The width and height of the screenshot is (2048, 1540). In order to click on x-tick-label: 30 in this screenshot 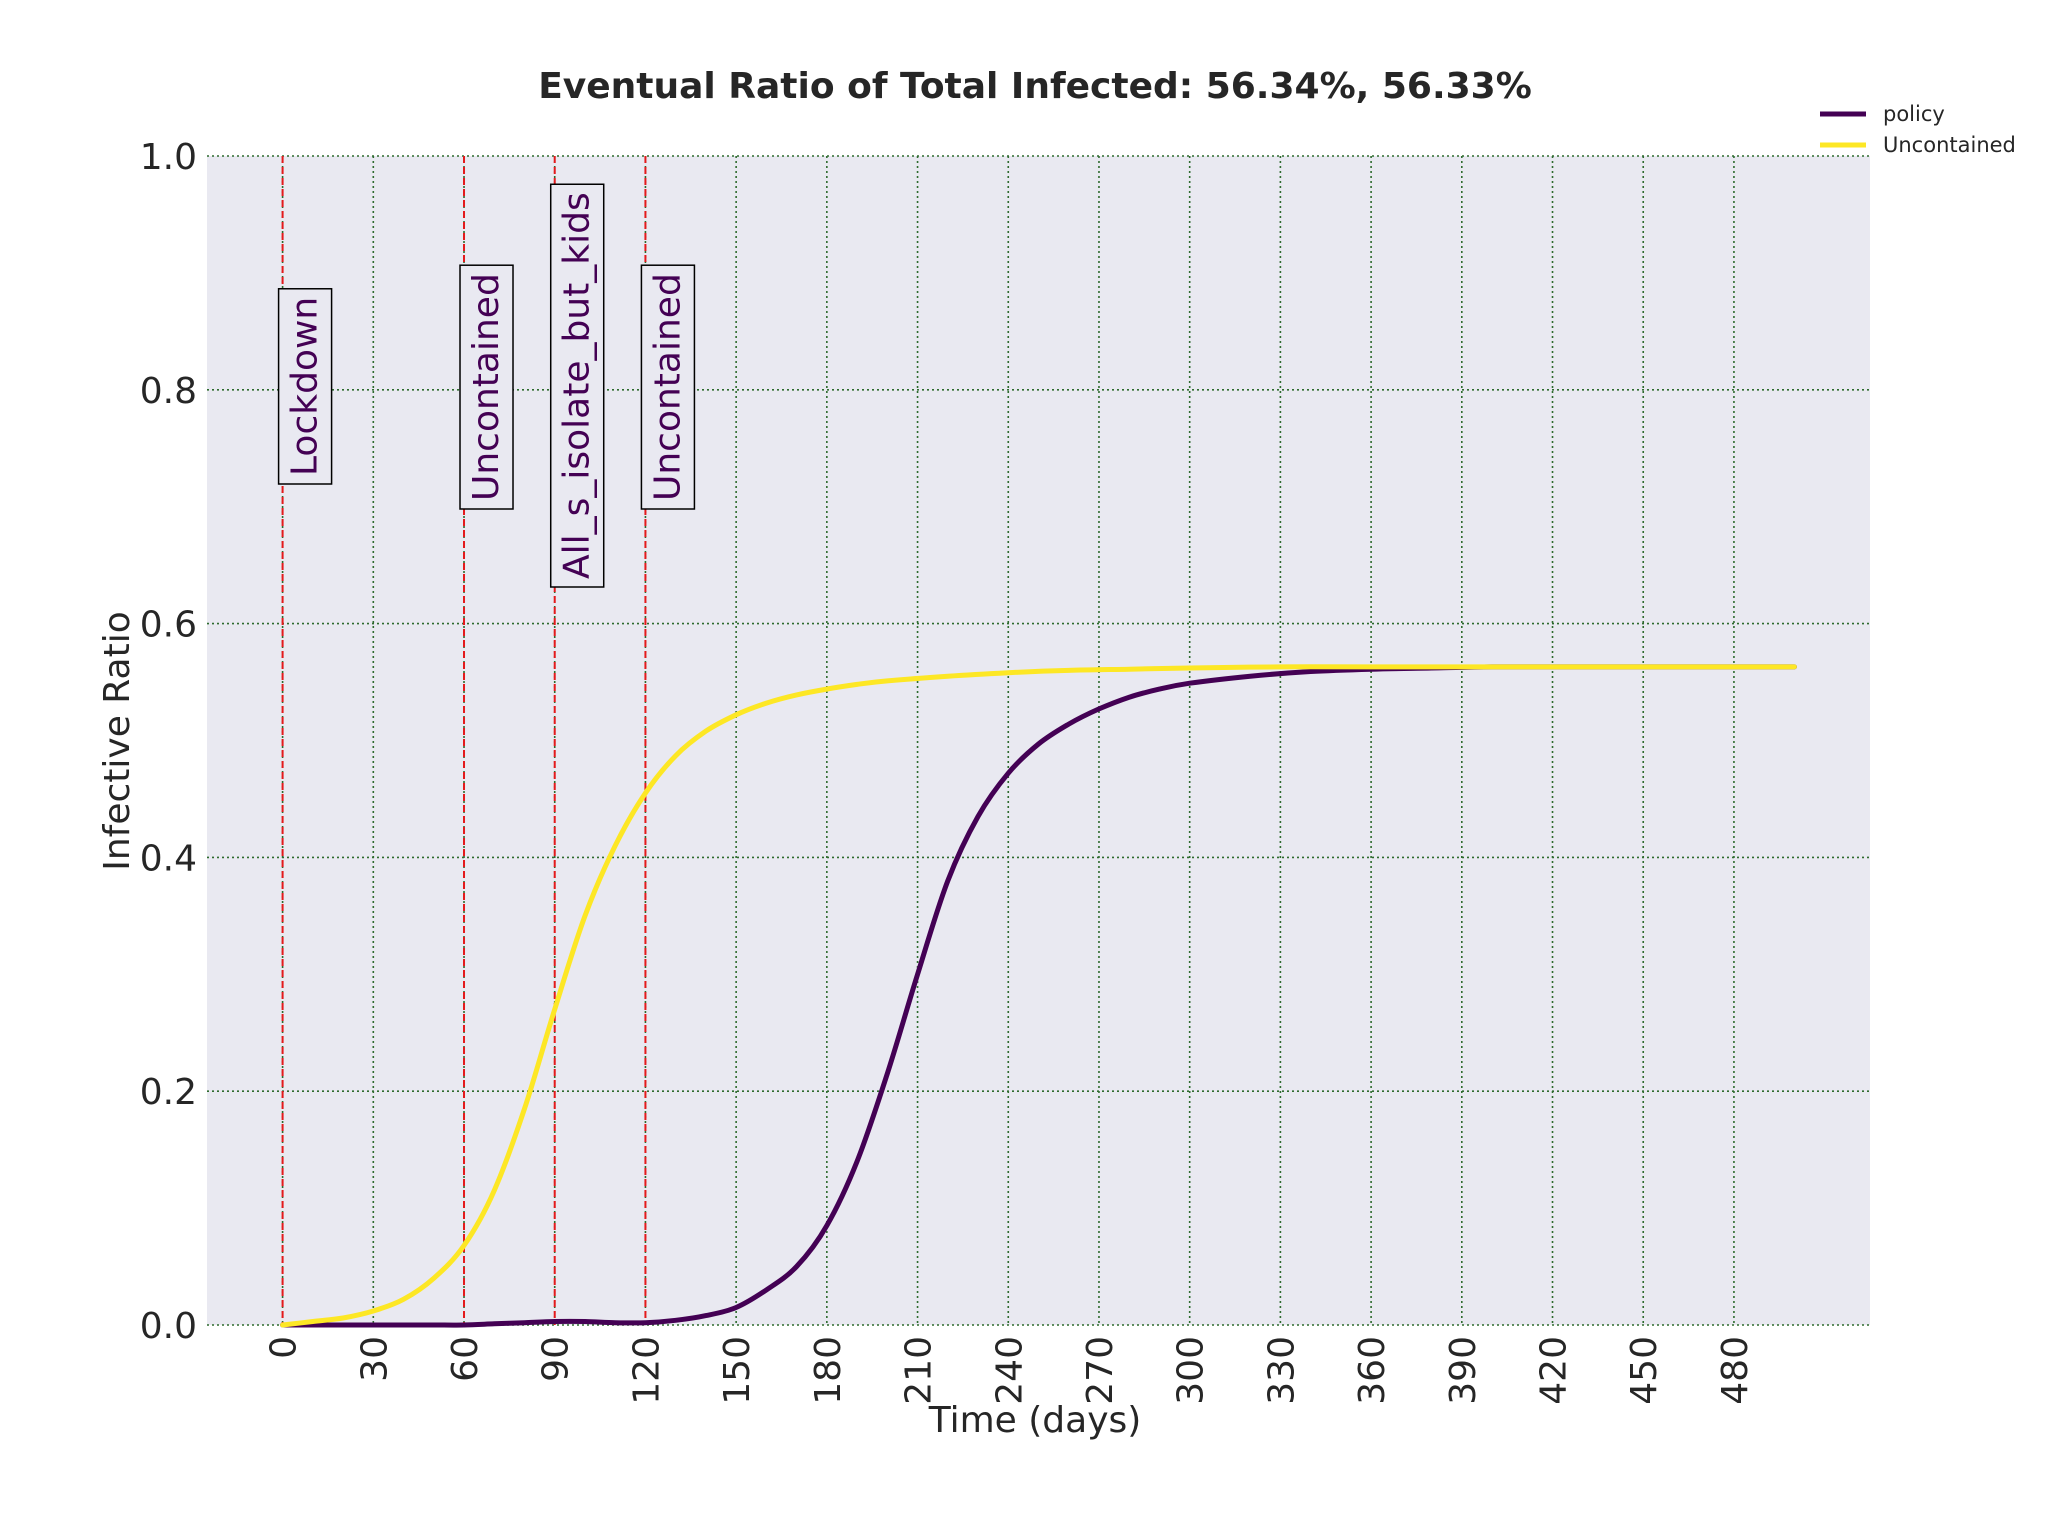, I will do `click(374, 1359)`.